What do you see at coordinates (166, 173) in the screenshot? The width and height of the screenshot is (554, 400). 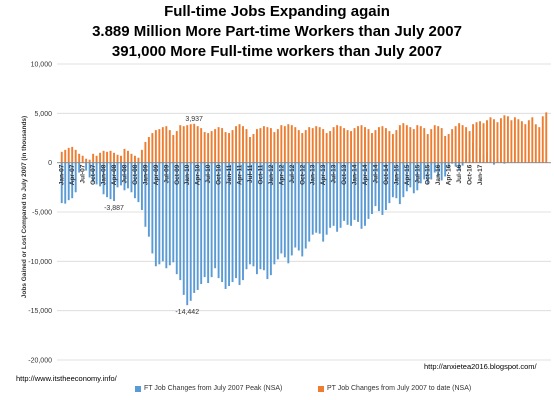 I see `x-tick-label: Jul-09` at bounding box center [166, 173].